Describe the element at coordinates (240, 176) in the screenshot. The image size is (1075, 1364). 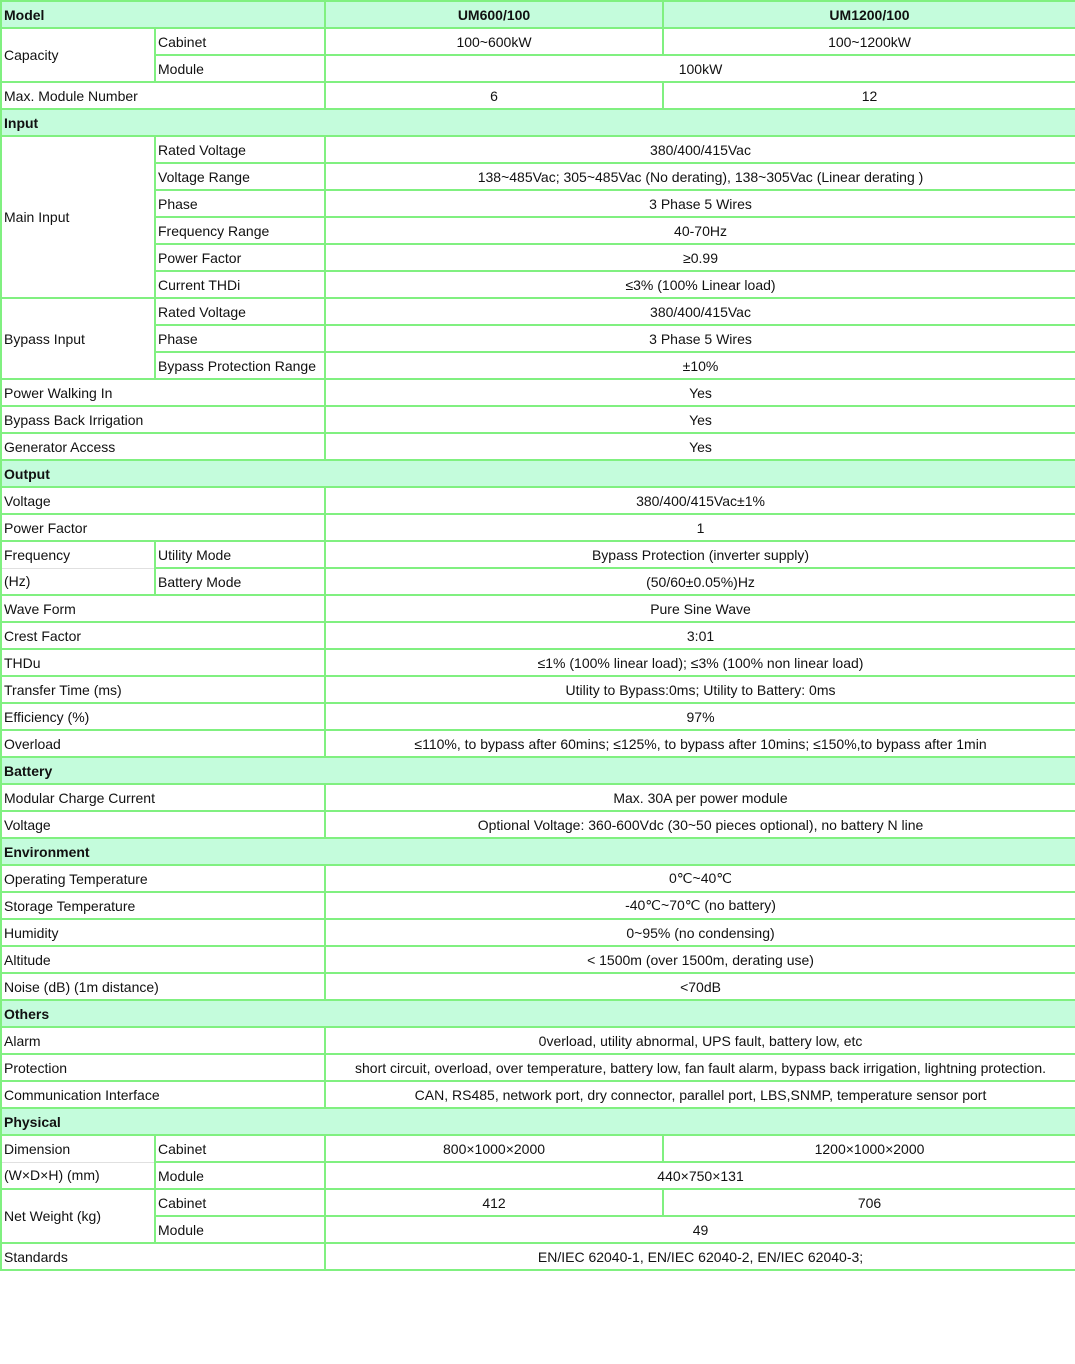
I see `sub-label: Voltage Range` at that location.